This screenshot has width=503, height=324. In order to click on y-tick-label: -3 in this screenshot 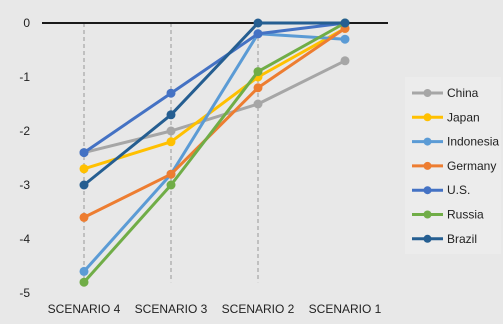, I will do `click(24, 185)`.